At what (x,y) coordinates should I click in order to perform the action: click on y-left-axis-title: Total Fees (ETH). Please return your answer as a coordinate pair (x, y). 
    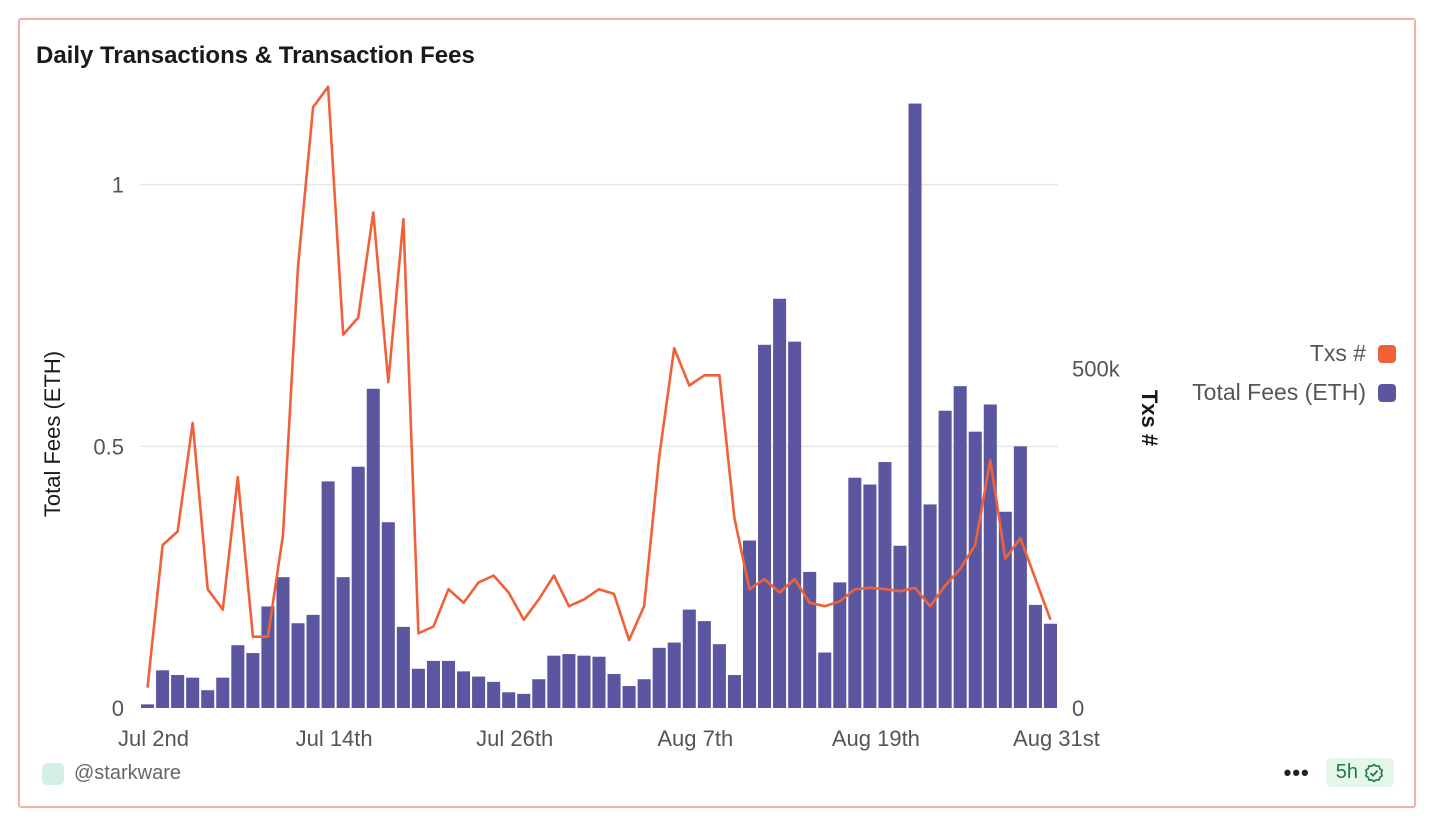
    Looking at the image, I should click on (52, 434).